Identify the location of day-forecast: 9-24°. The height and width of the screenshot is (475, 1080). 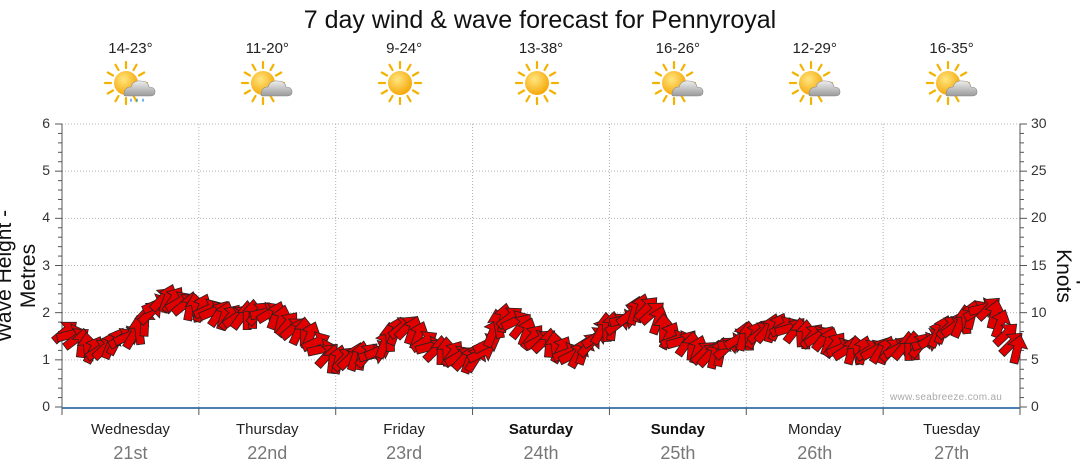
(404, 73).